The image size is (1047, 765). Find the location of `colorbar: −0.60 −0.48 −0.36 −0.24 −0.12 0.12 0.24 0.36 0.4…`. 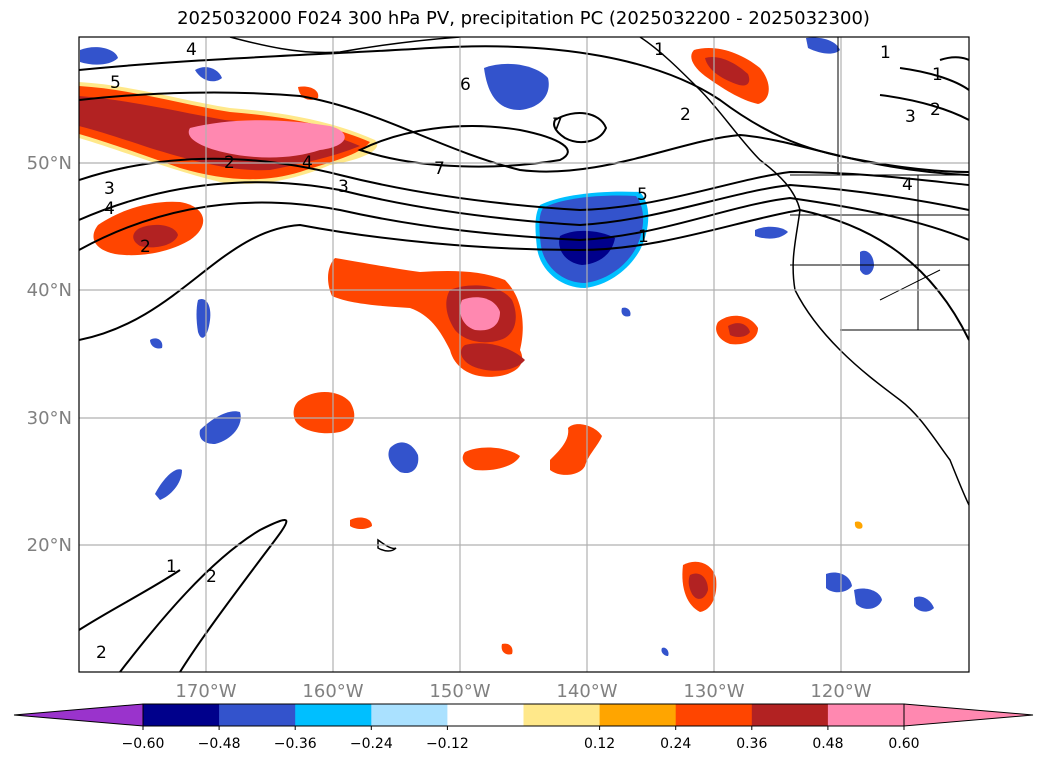

colorbar: −0.60 −0.48 −0.36 −0.24 −0.12 0.12 0.24 0.36 0.4… is located at coordinates (523, 727).